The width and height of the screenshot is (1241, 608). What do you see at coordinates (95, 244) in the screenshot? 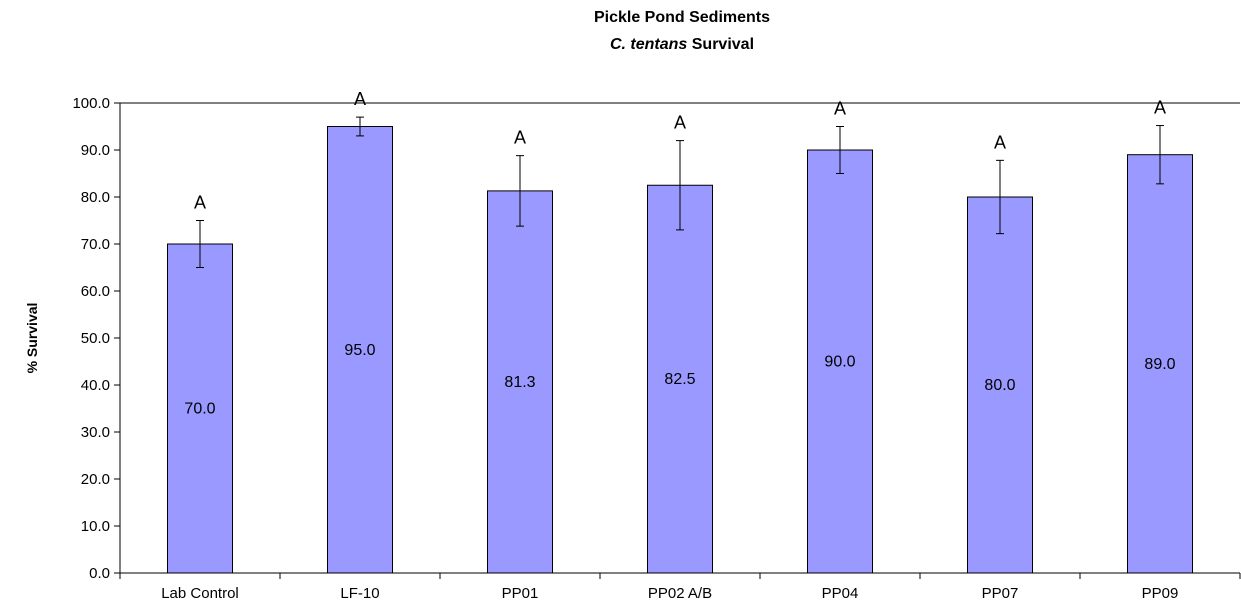
I see `y-tick-label: 70.0` at bounding box center [95, 244].